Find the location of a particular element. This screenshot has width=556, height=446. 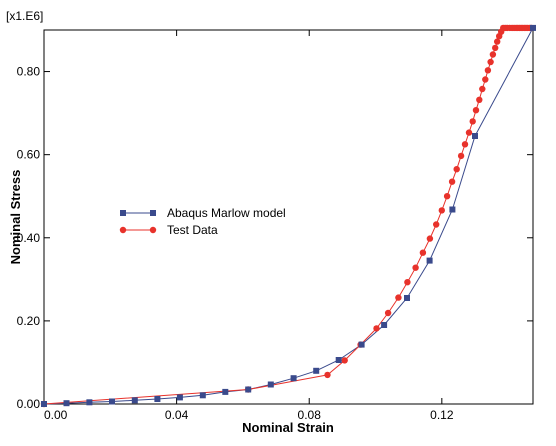

y-tick-label: 0.20 is located at coordinates (29, 321).